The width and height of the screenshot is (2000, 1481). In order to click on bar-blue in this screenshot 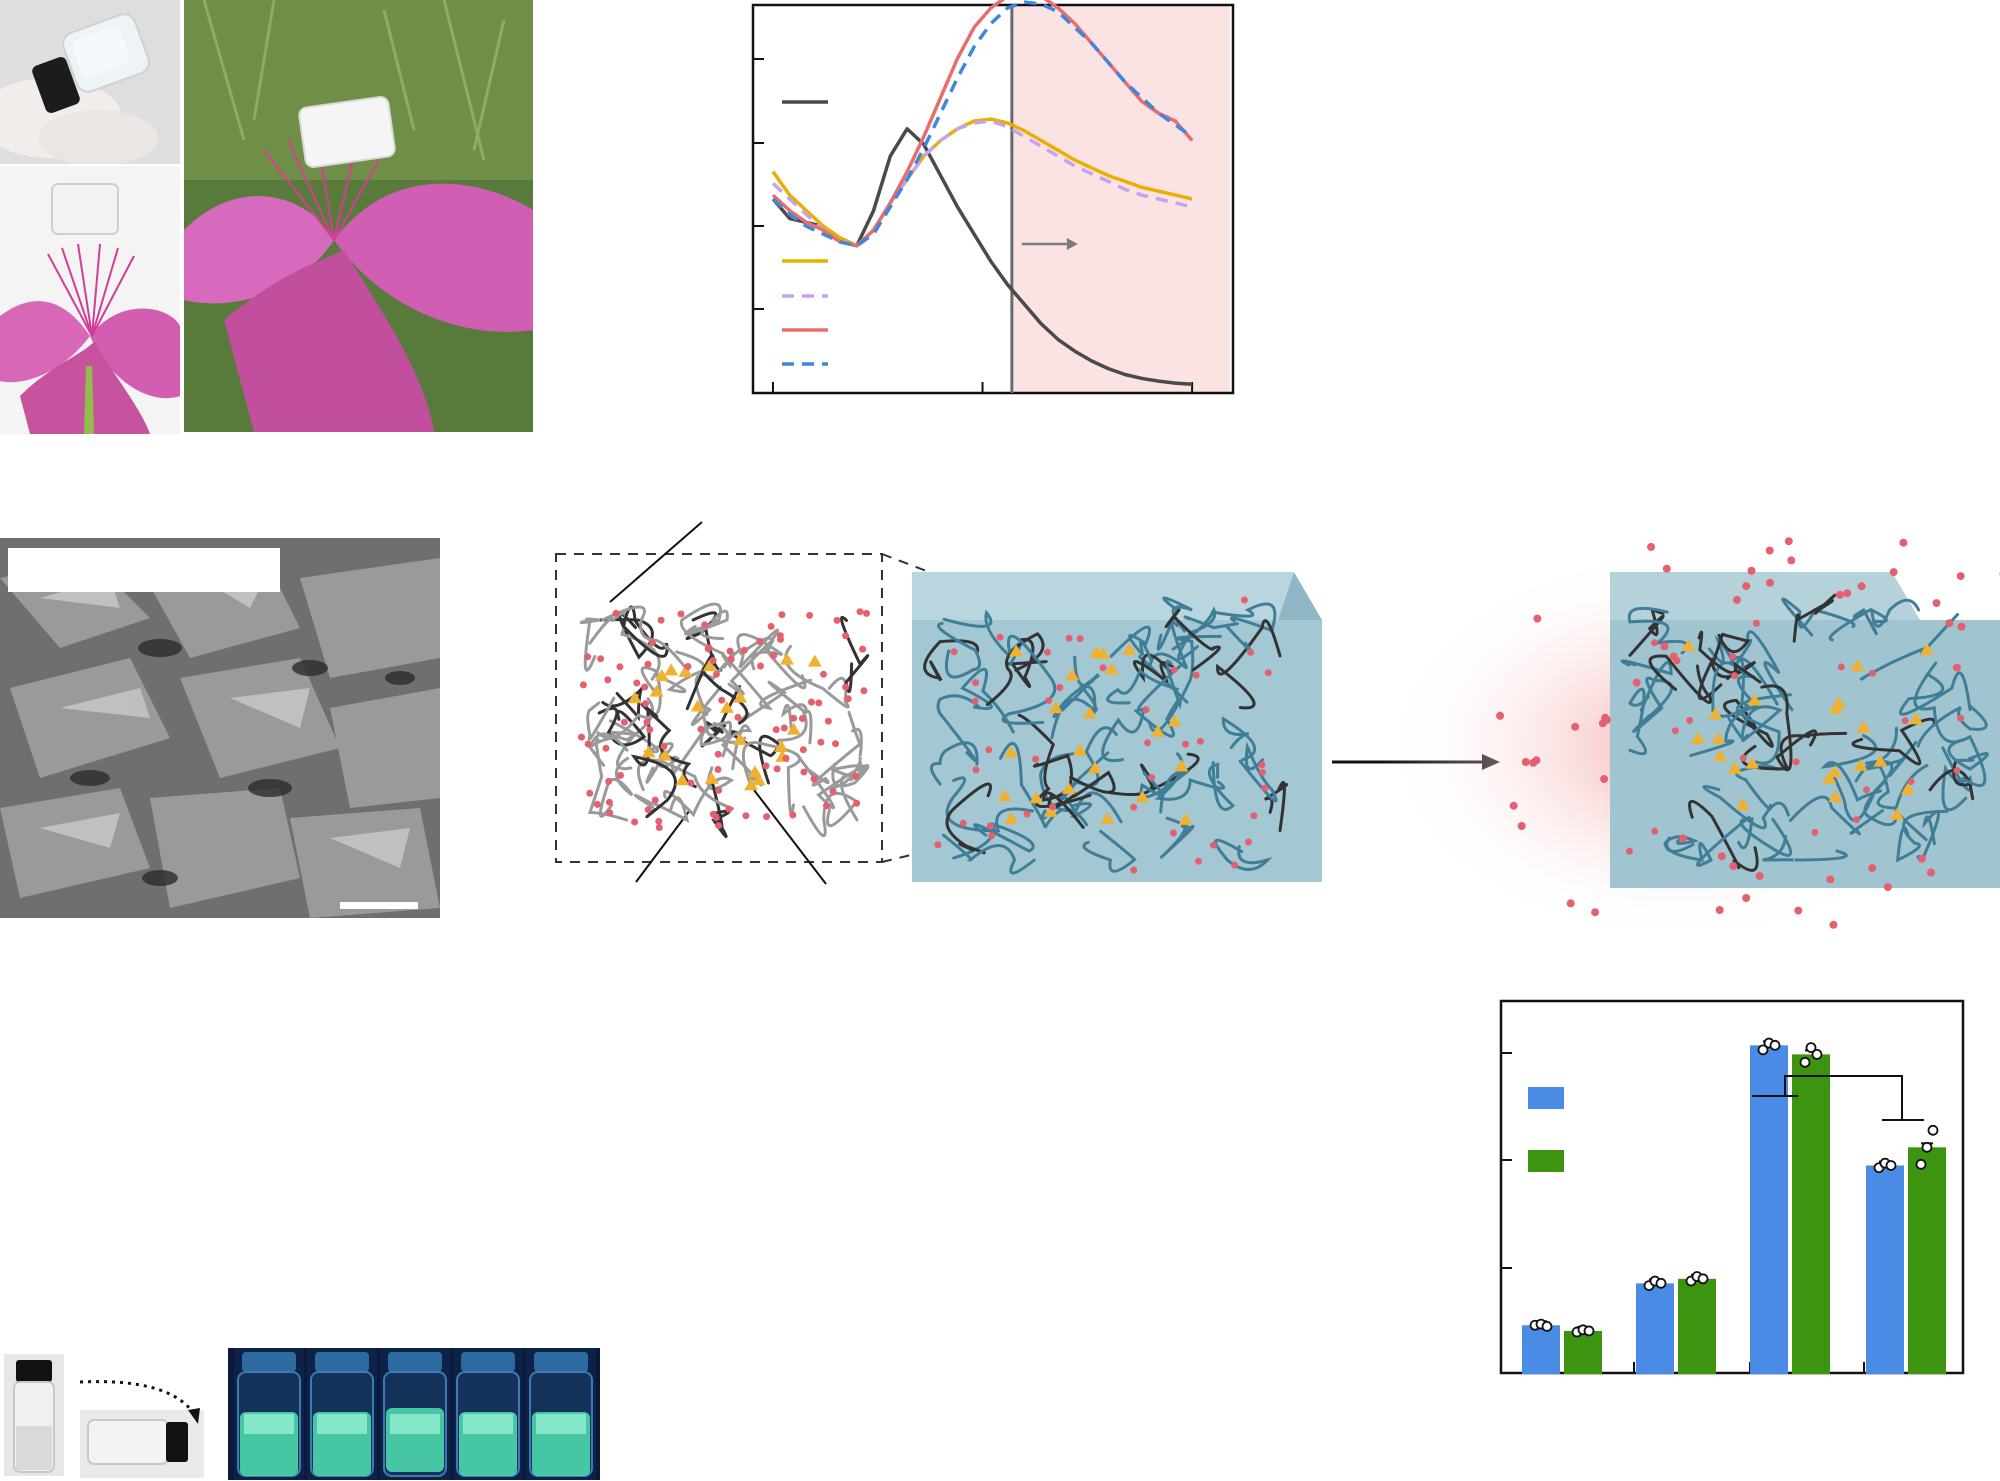, I will do `click(1769, 1209)`.